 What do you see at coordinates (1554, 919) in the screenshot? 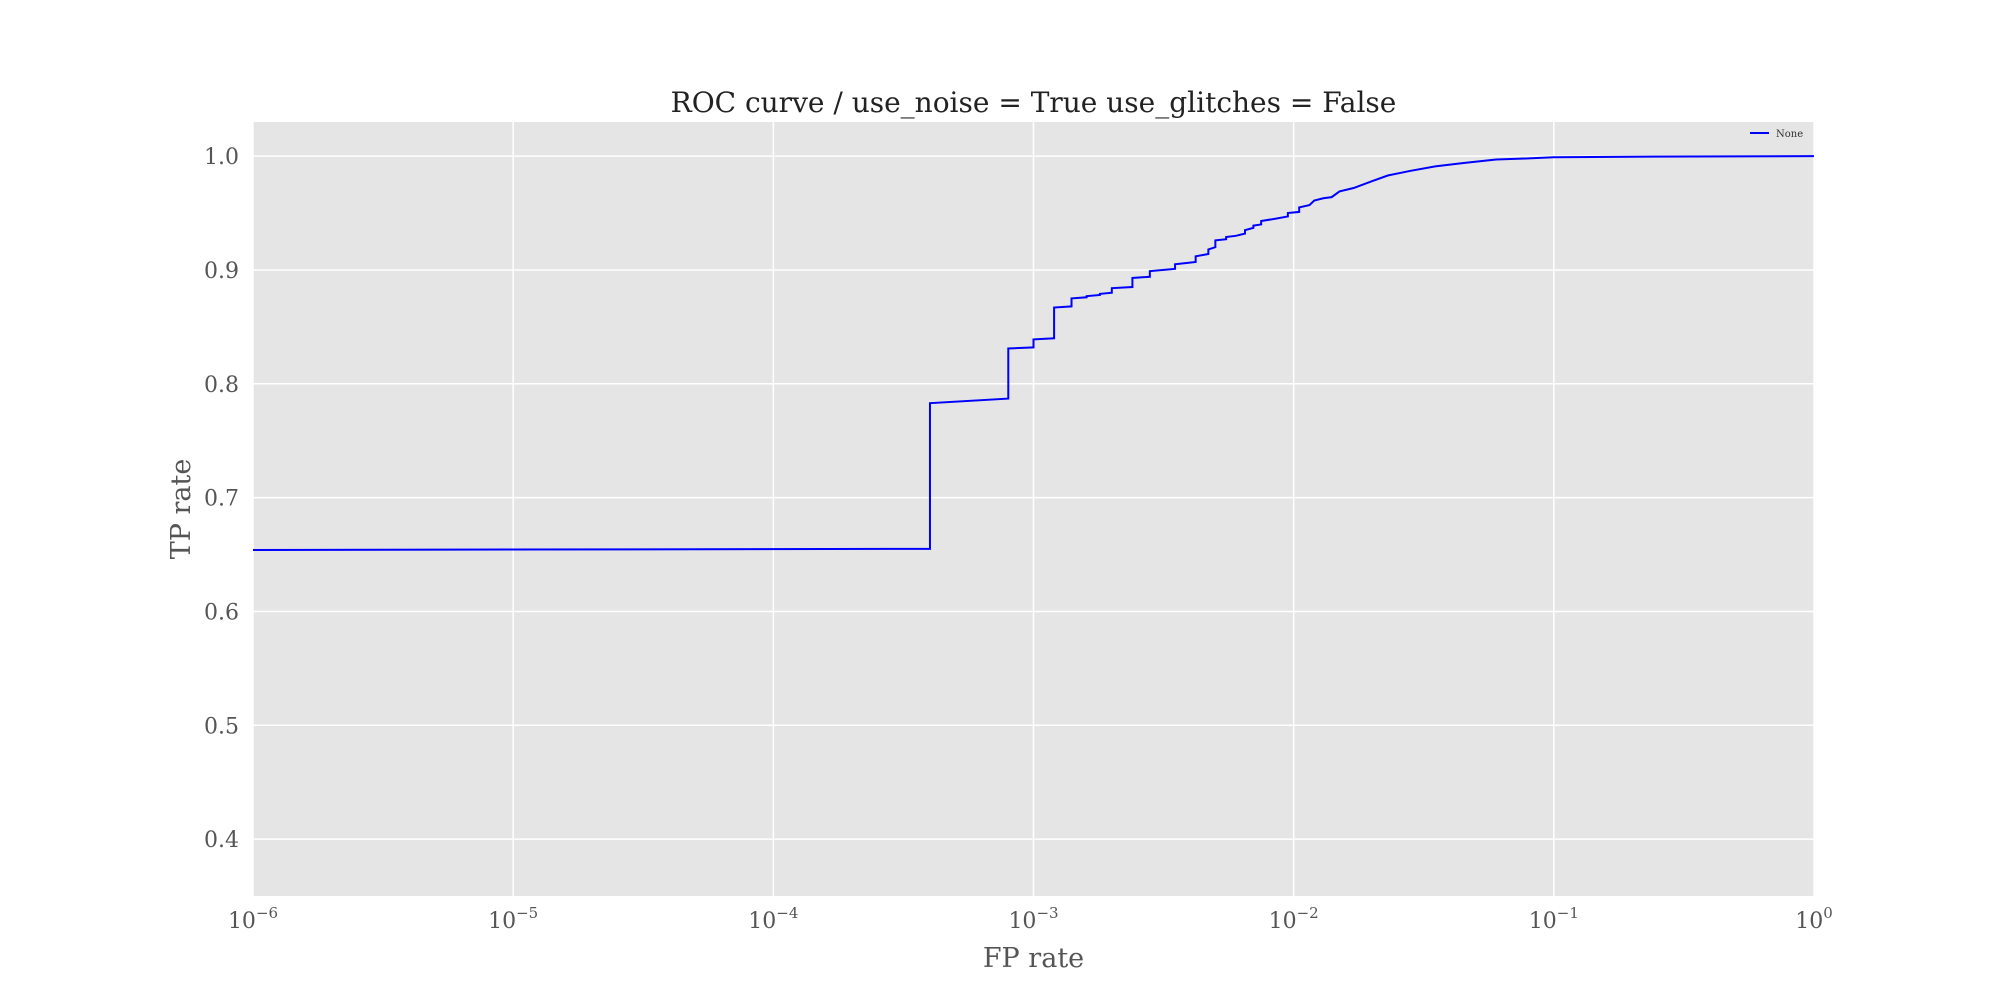
I see `x-tick-label: 10⁻¹` at bounding box center [1554, 919].